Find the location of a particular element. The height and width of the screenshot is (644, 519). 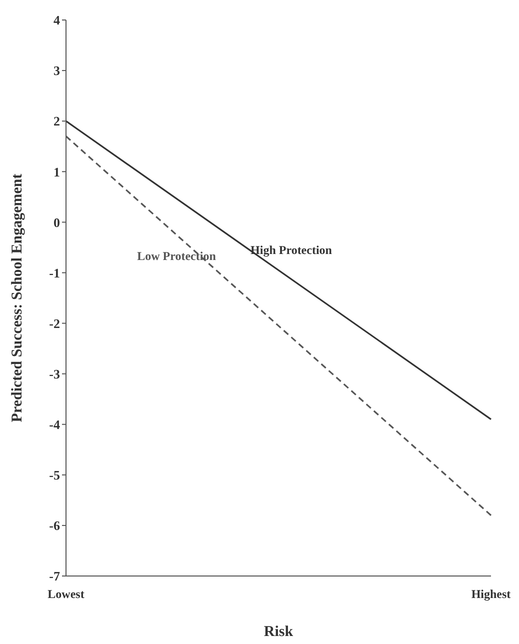

y-tick-label: -1 is located at coordinates (54, 272).